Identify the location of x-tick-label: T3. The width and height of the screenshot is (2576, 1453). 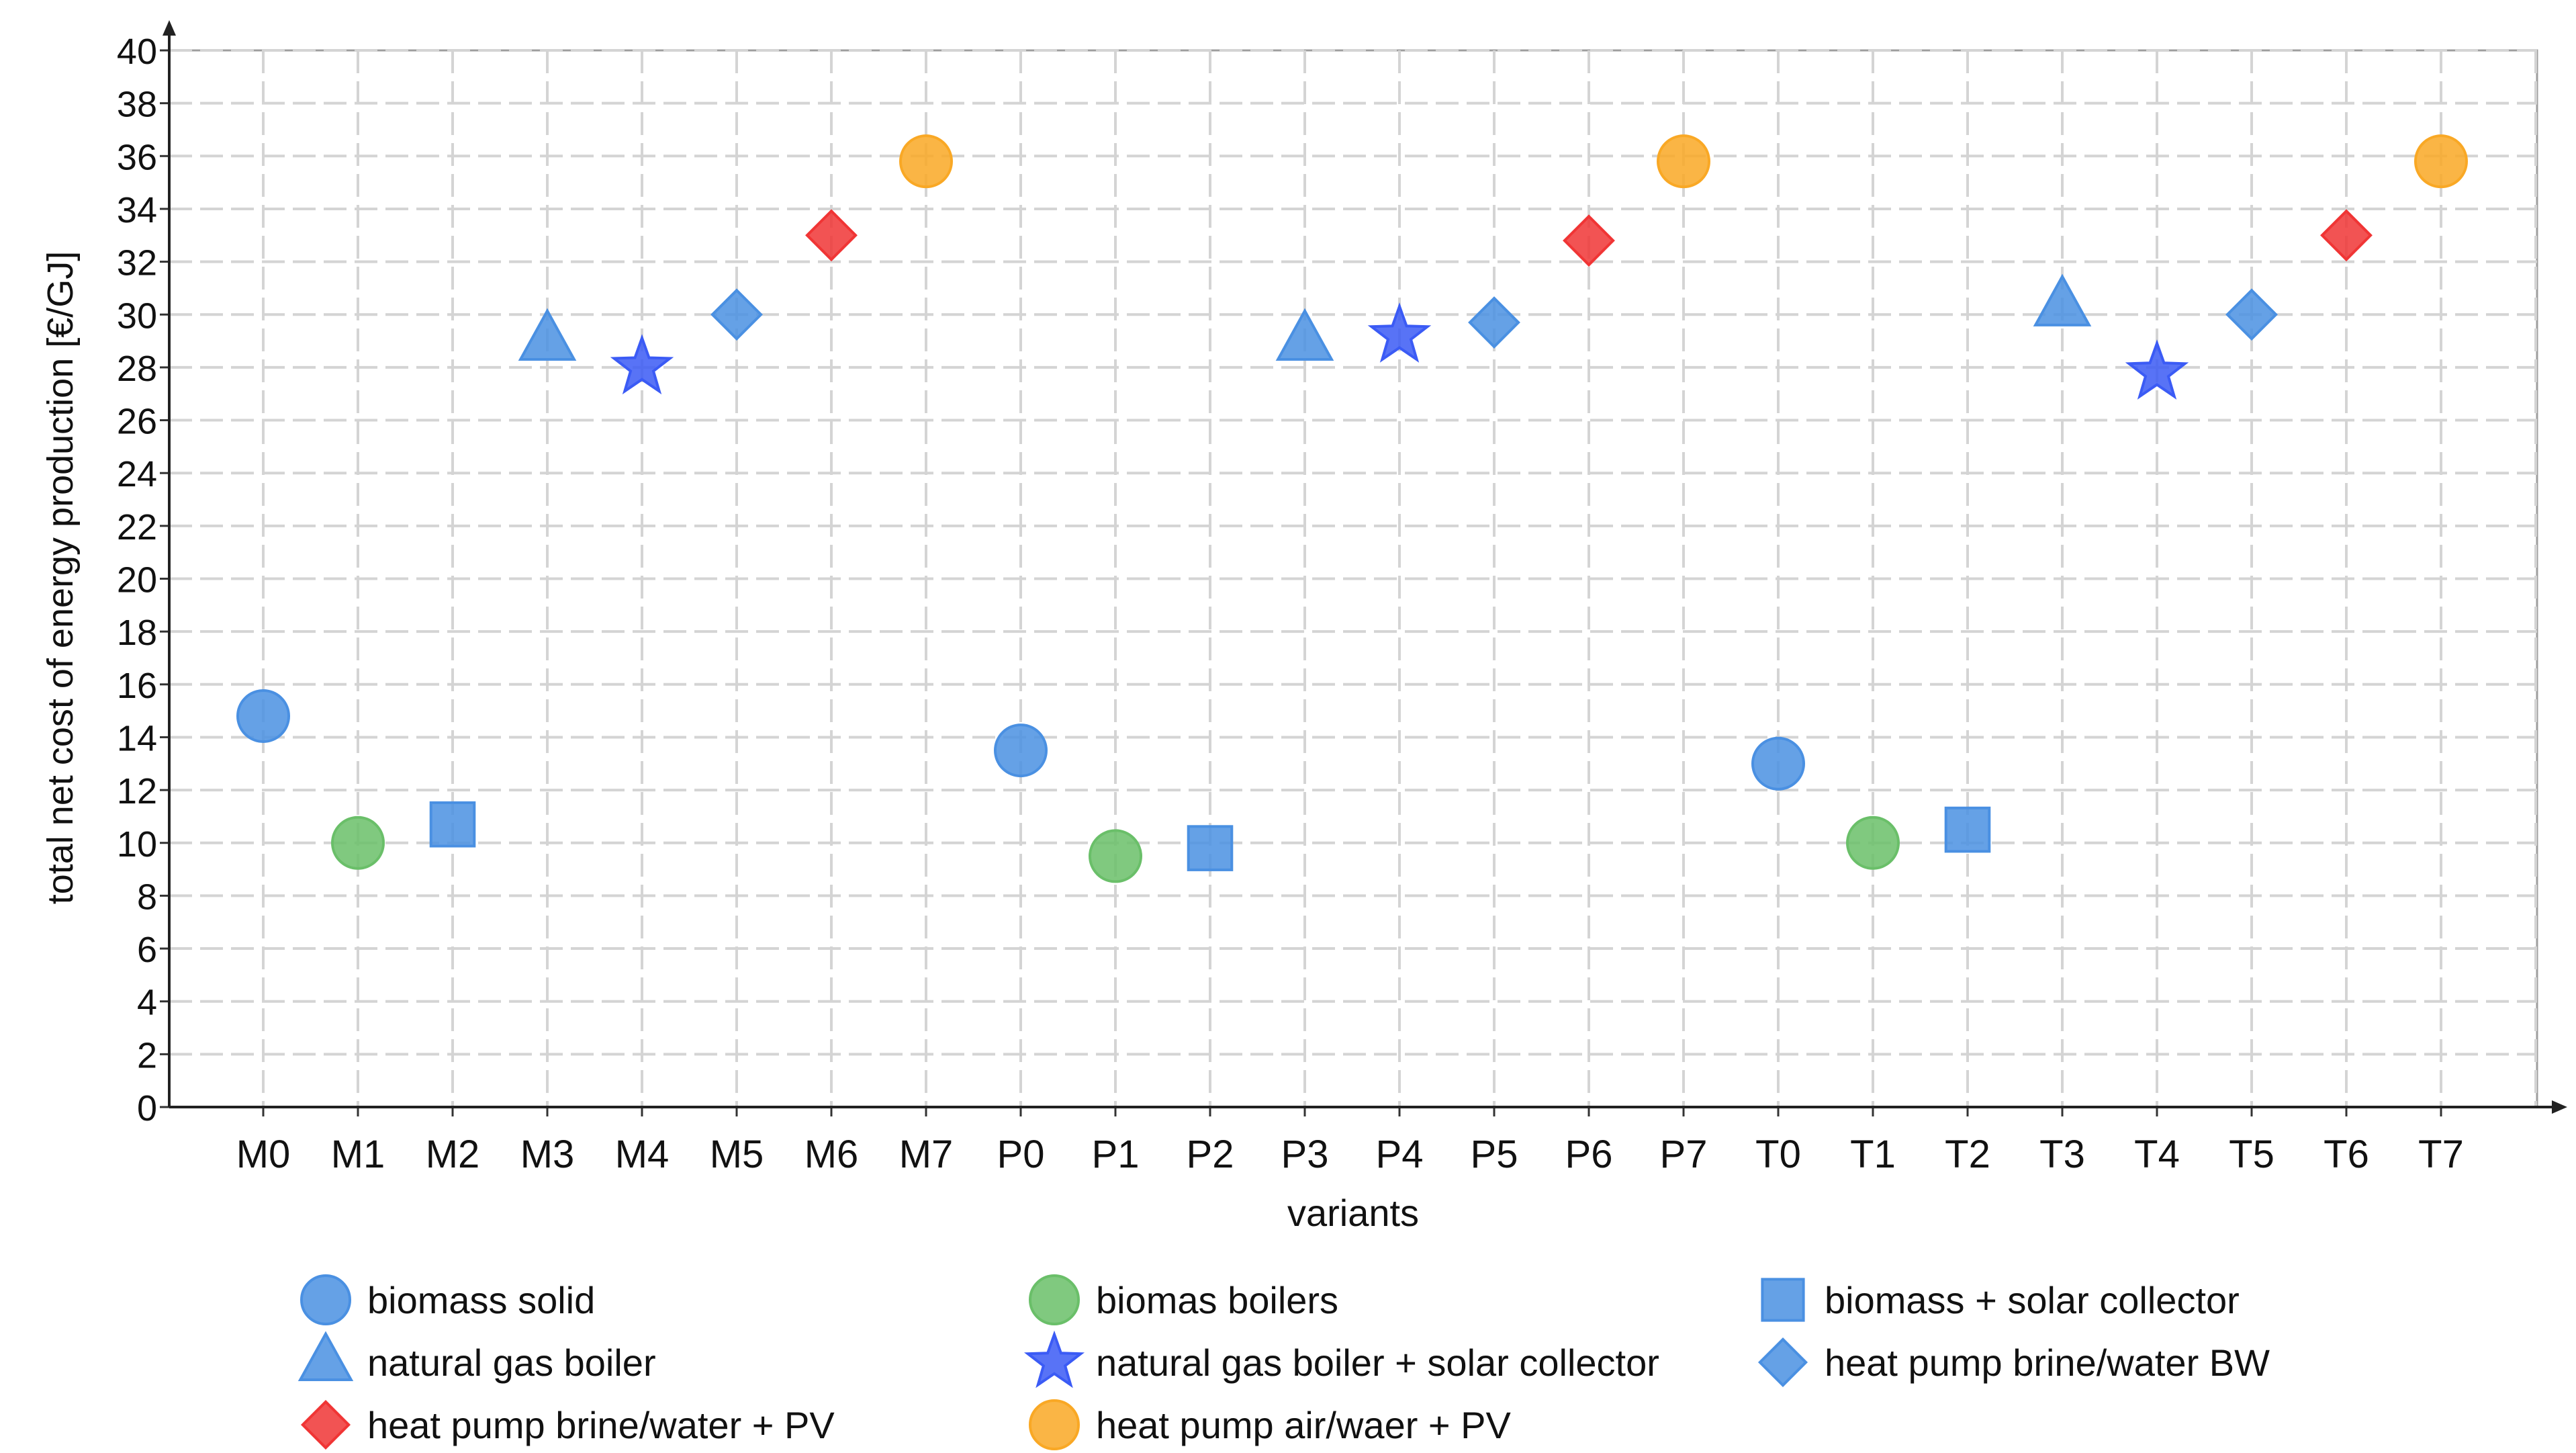
(2062, 1154).